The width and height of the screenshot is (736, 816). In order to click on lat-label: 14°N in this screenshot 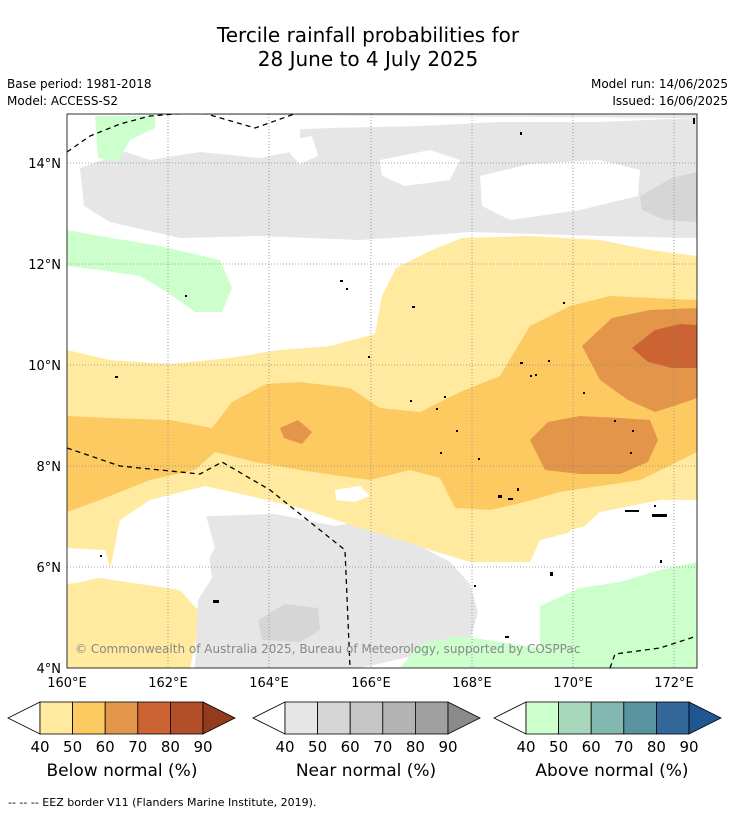, I will do `click(44, 164)`.